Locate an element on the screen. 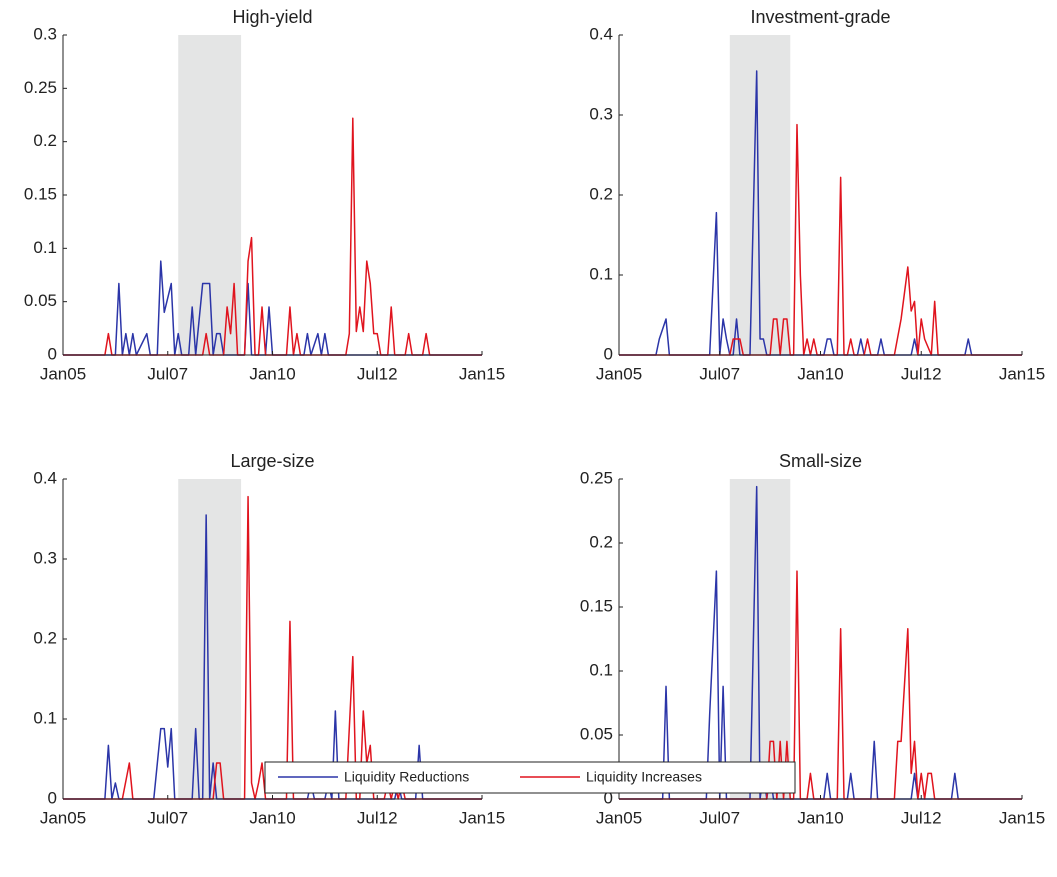 The width and height of the screenshot is (1057, 877). legend: Liquidity Reductions Liquidity Increases is located at coordinates (530, 777).